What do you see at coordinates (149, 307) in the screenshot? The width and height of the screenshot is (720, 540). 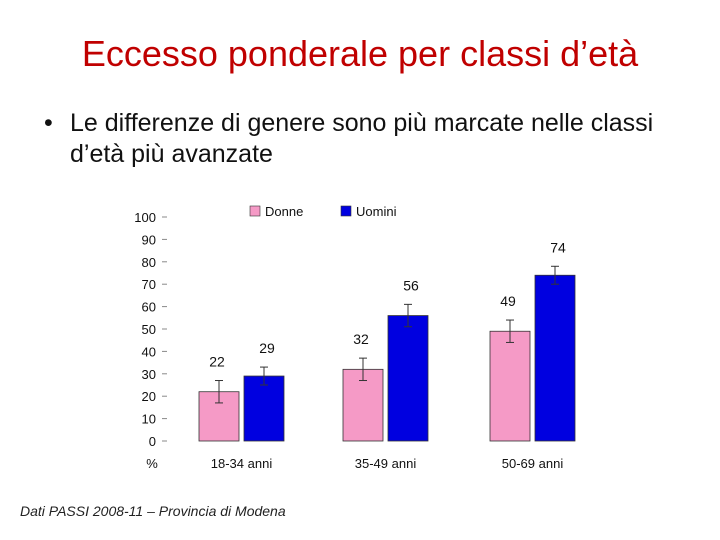 I see `y-tick-label: 60` at bounding box center [149, 307].